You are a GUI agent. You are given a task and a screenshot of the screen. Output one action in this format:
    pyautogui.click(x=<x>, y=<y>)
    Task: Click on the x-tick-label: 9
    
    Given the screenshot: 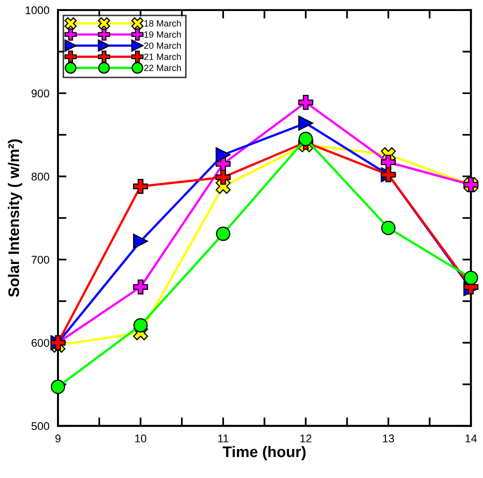 What is the action you would take?
    pyautogui.click(x=58, y=438)
    